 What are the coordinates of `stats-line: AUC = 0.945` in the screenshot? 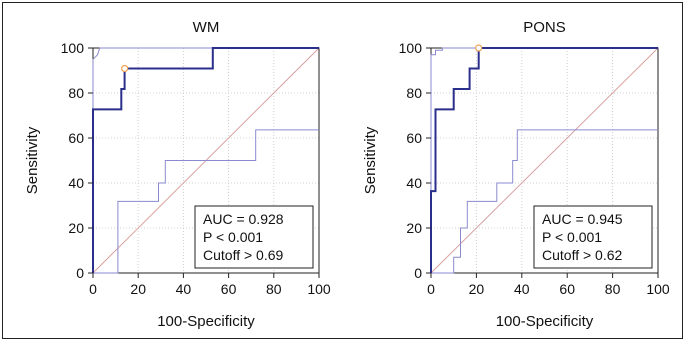 It's located at (582, 219).